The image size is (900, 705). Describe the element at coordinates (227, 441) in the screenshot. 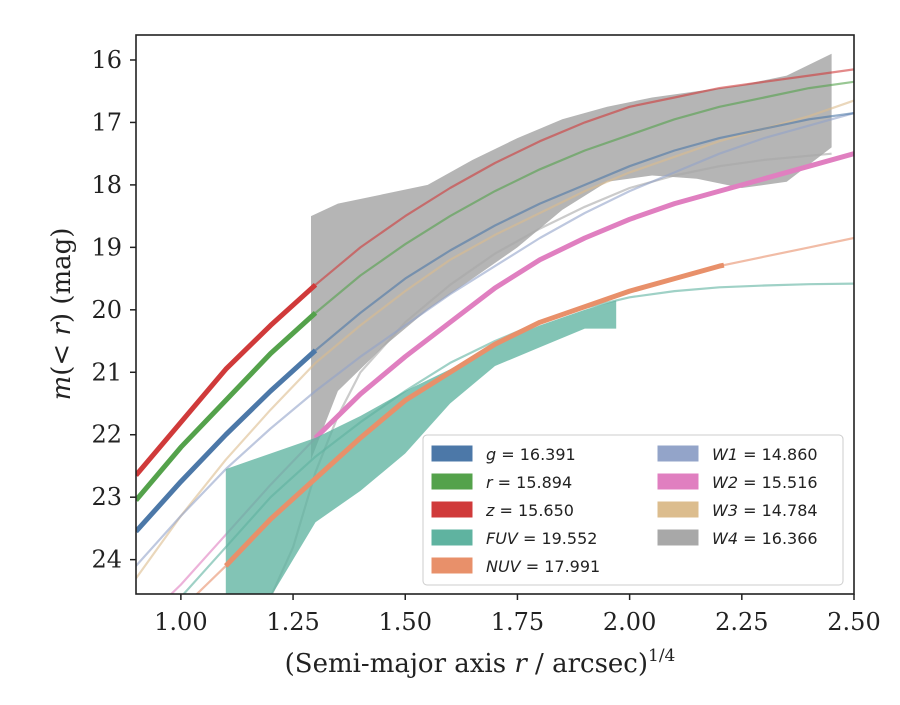

I see `g-profile-curve` at that location.